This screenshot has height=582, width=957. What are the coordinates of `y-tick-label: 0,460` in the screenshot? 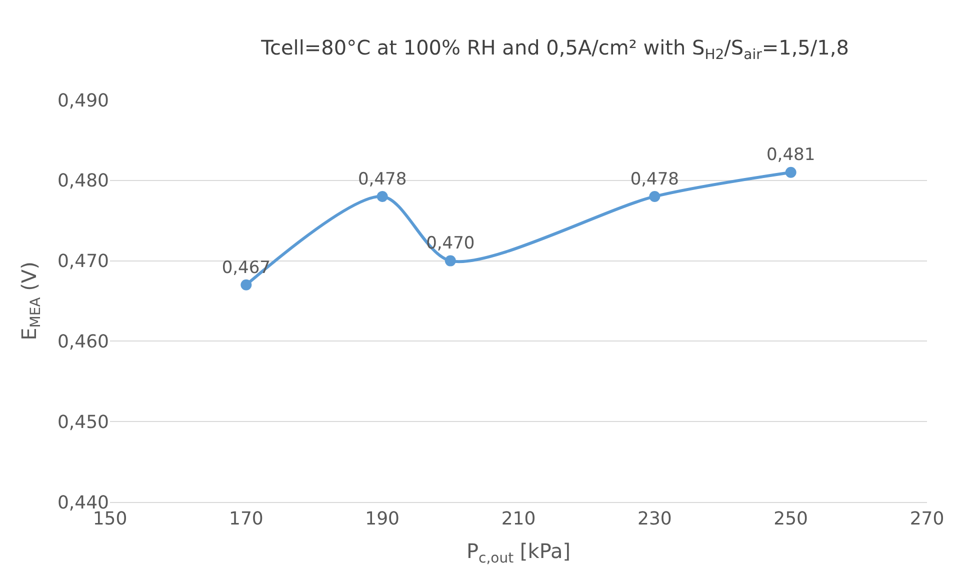 It's located at (83, 342).